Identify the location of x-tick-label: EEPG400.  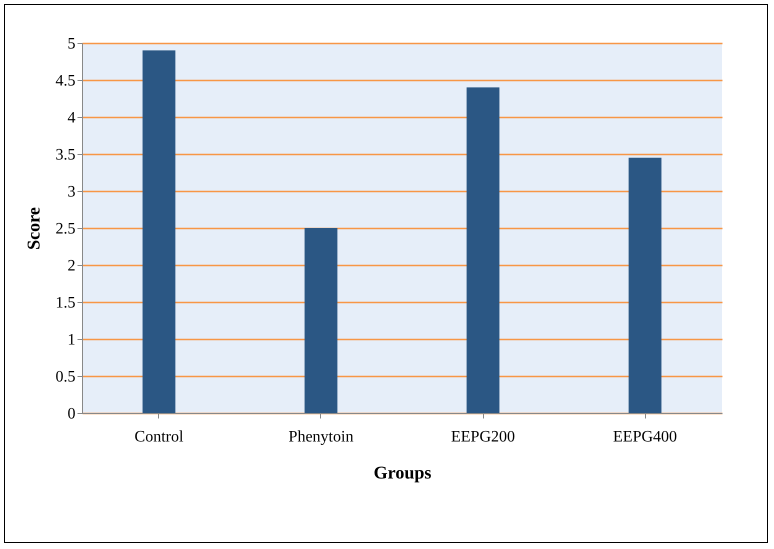
(645, 437).